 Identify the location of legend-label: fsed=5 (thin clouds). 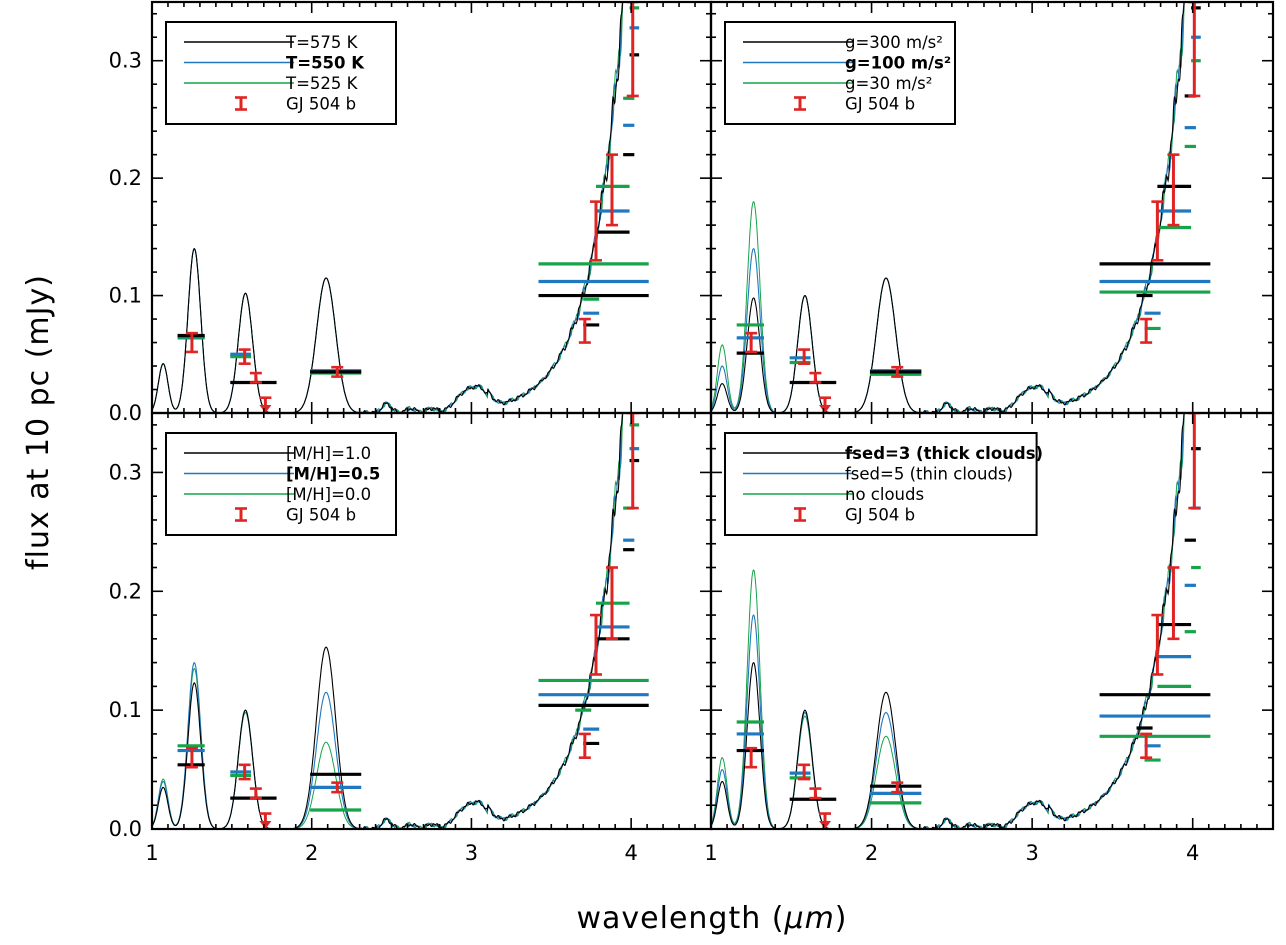
(929, 474).